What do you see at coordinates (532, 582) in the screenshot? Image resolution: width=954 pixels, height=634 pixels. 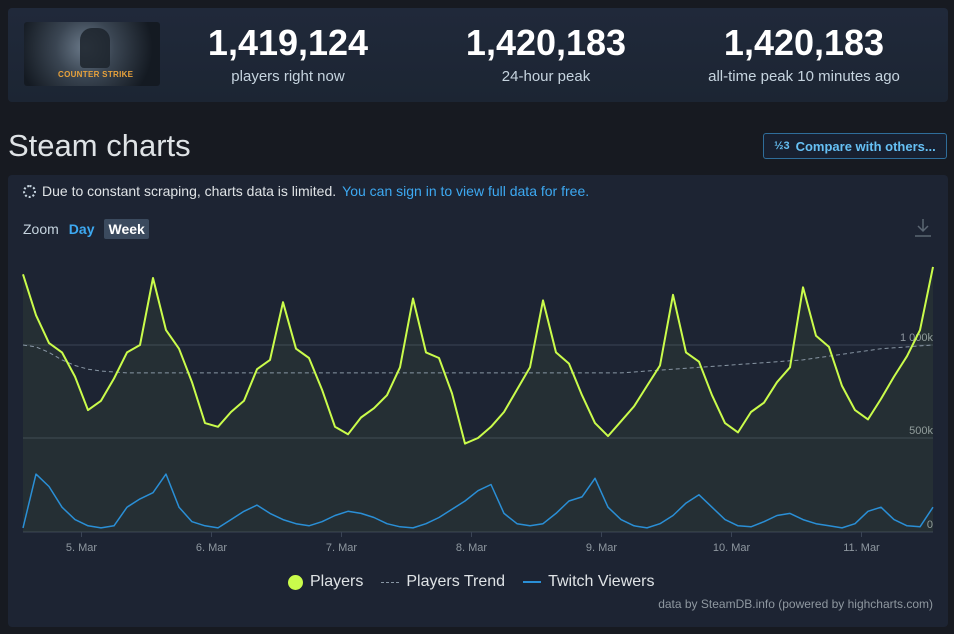 I see `twitch-swatch` at bounding box center [532, 582].